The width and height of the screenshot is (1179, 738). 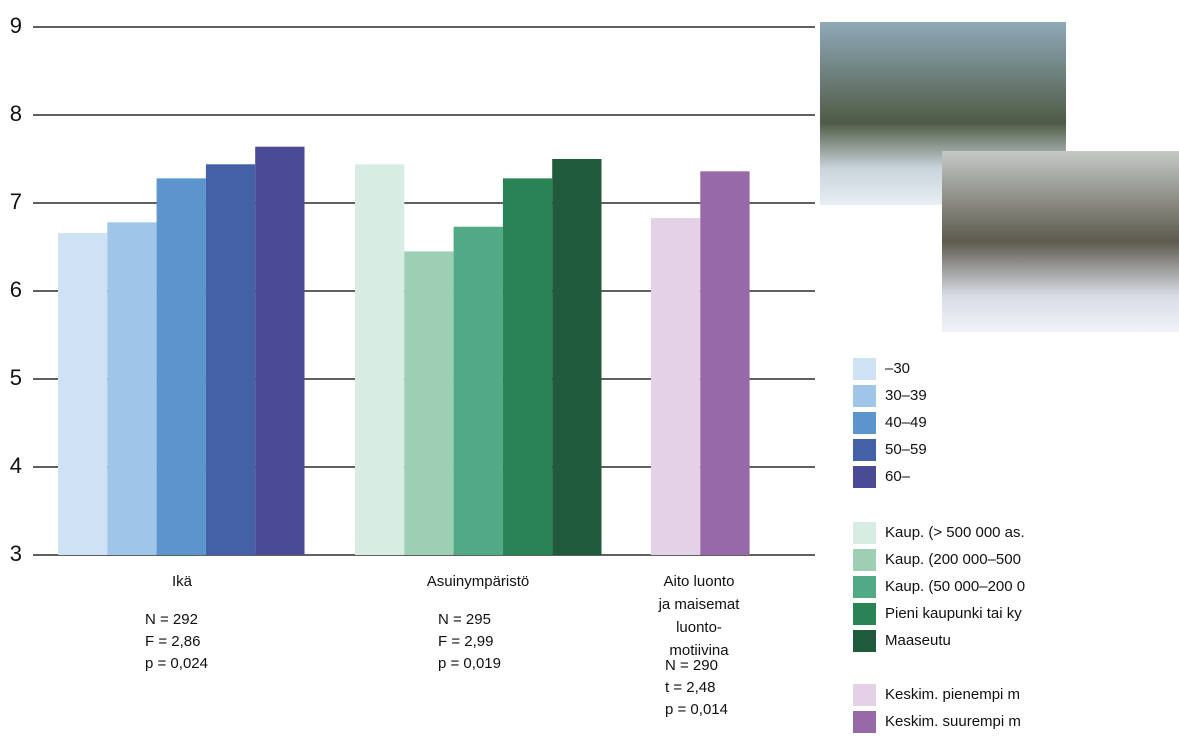 I want to click on group-label: Aito luonto, so click(x=699, y=581).